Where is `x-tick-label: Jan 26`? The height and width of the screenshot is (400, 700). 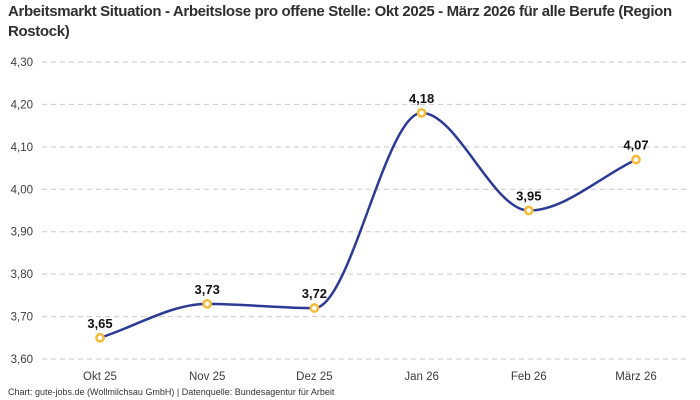 x-tick-label: Jan 26 is located at coordinates (421, 377).